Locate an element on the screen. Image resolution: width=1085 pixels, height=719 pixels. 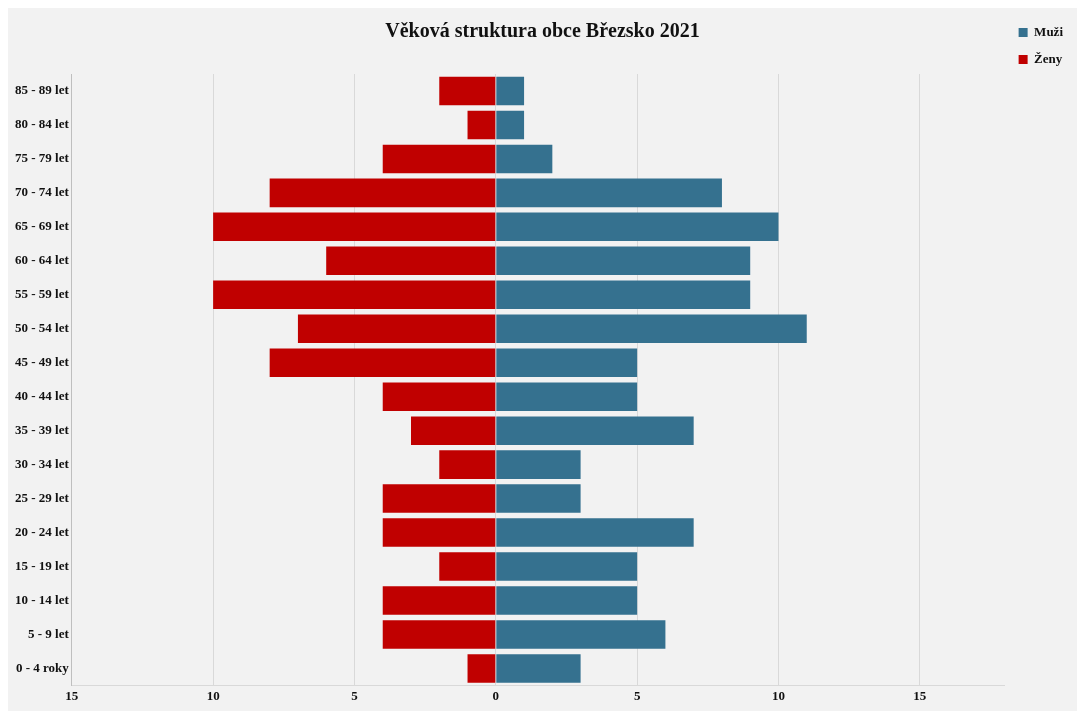
y-tick-label: 15 - 19 let is located at coordinates (42, 565).